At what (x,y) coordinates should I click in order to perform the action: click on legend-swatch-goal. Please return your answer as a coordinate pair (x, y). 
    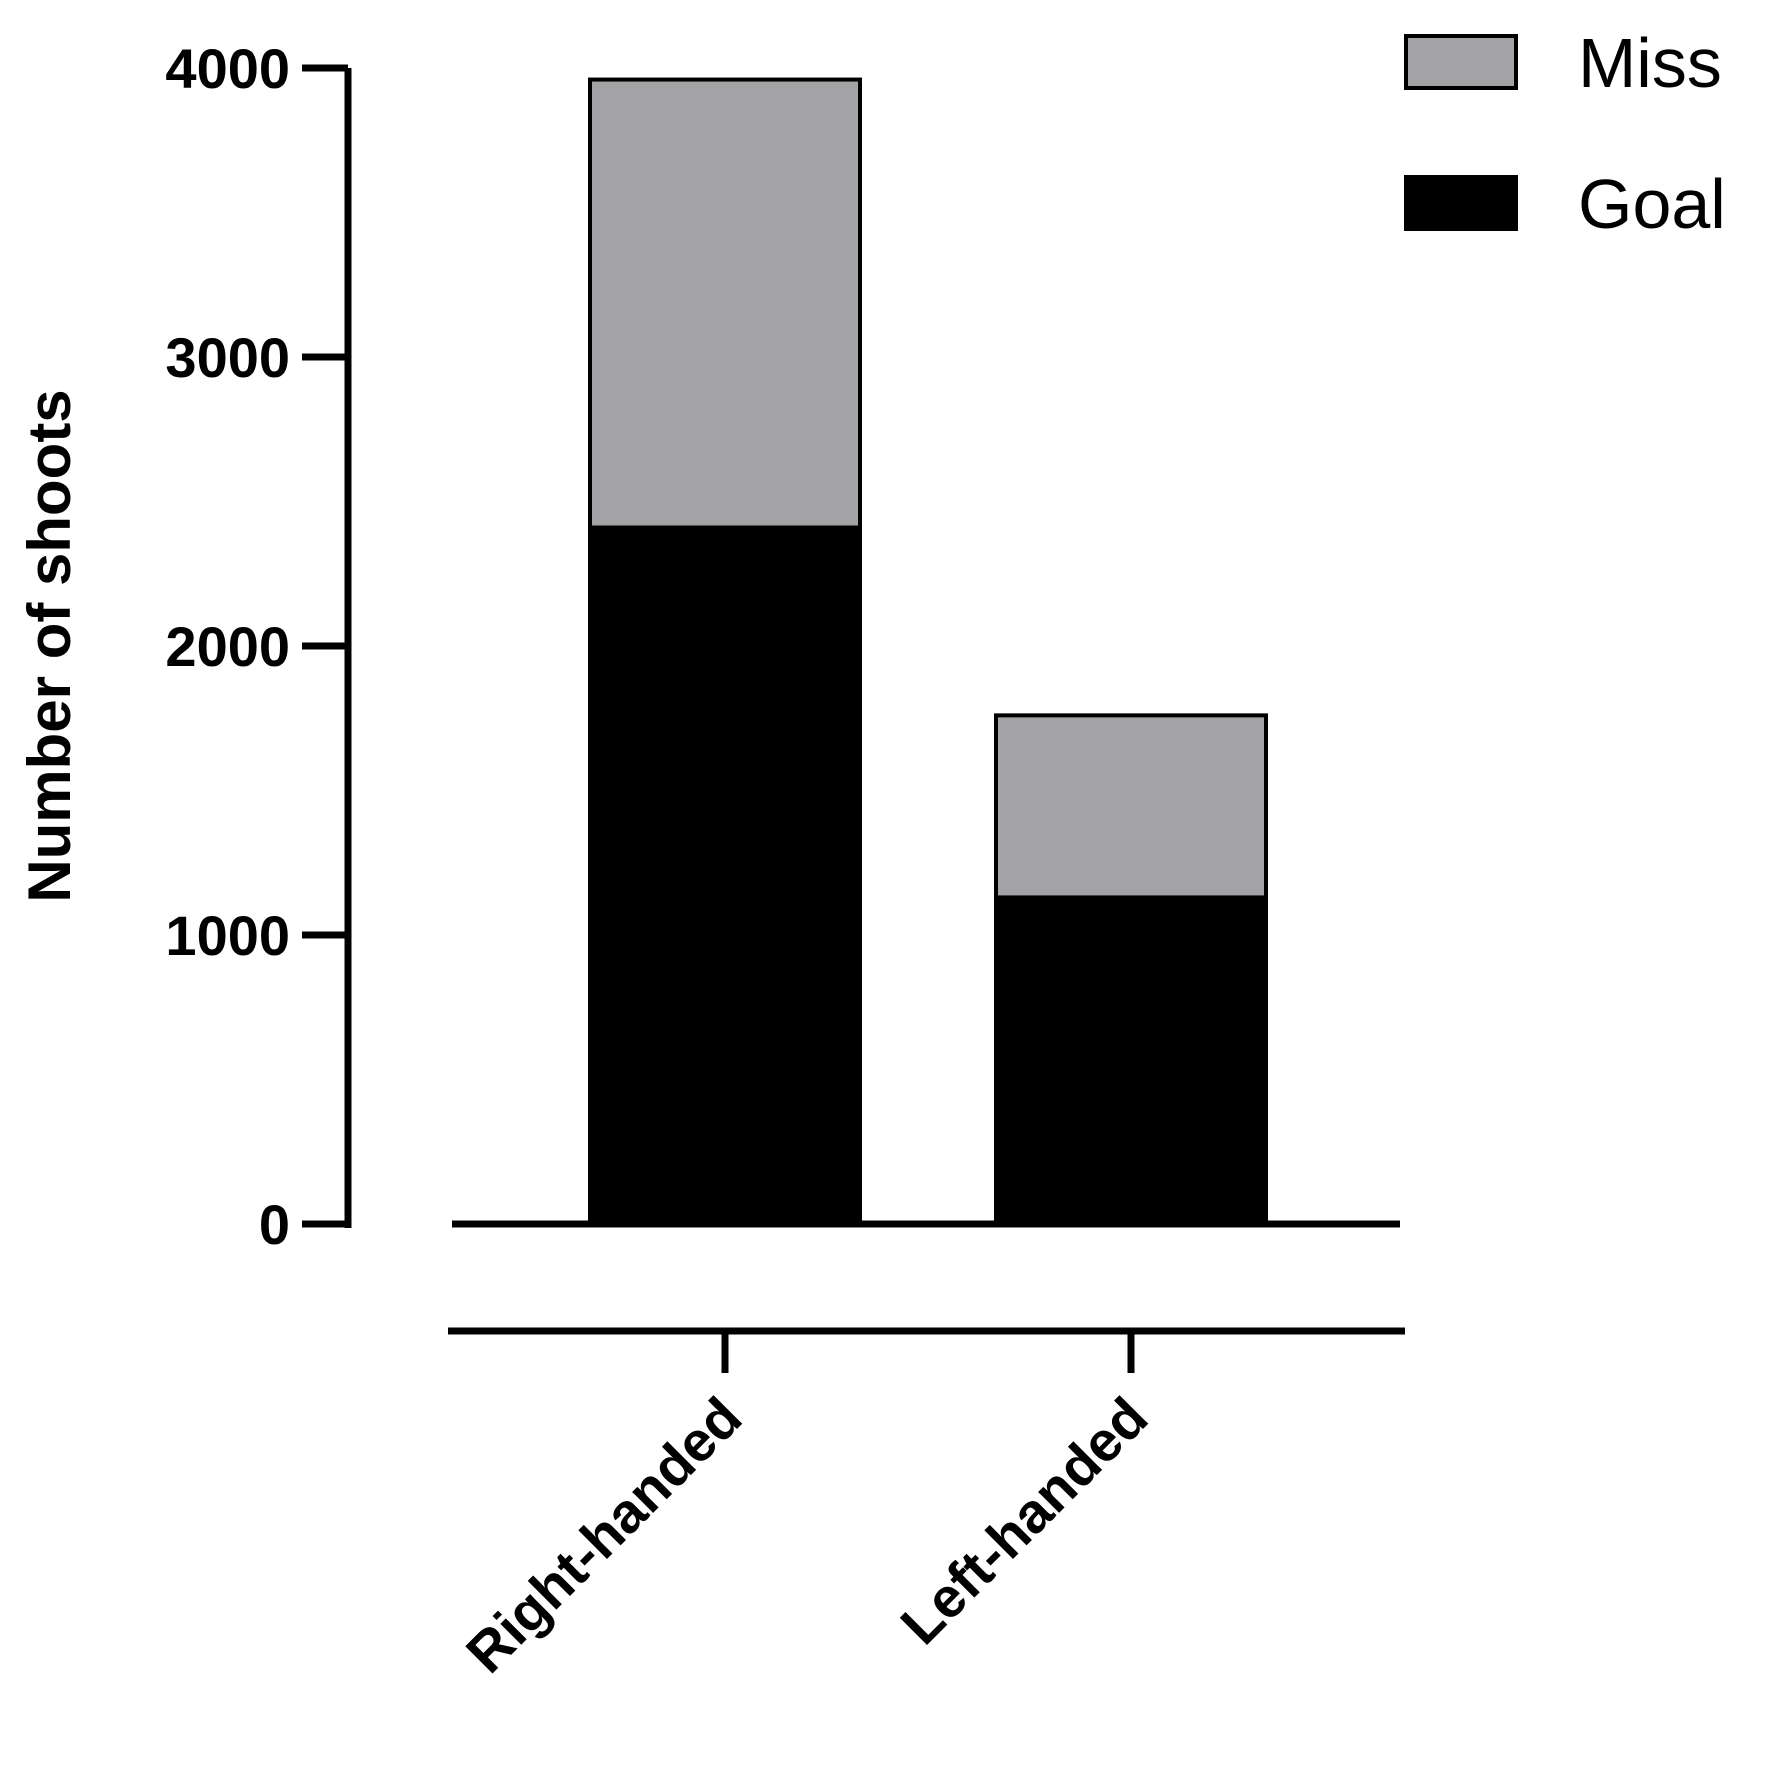
    Looking at the image, I should click on (1461, 203).